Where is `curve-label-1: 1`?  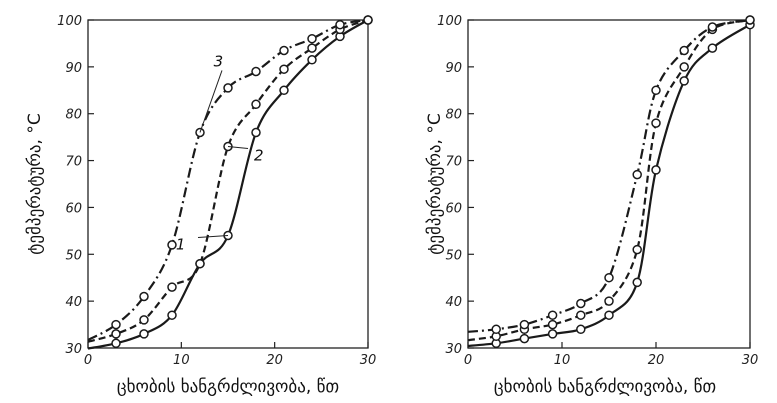 curve-label-1: 1 is located at coordinates (181, 245).